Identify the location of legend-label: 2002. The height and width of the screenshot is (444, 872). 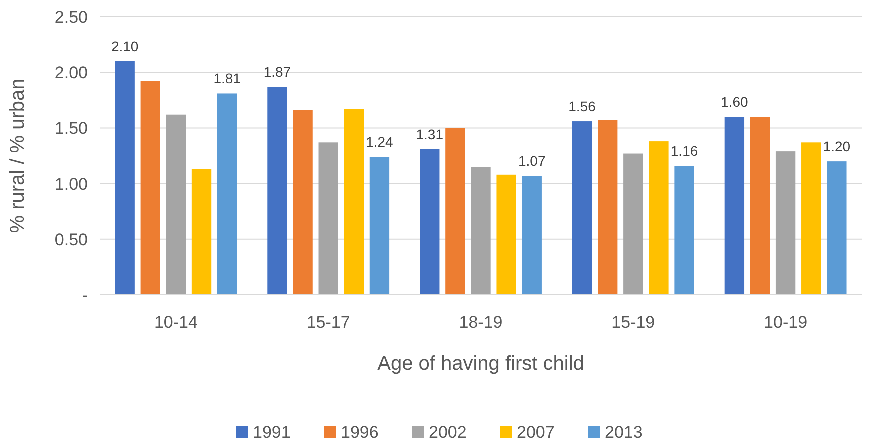
(448, 432).